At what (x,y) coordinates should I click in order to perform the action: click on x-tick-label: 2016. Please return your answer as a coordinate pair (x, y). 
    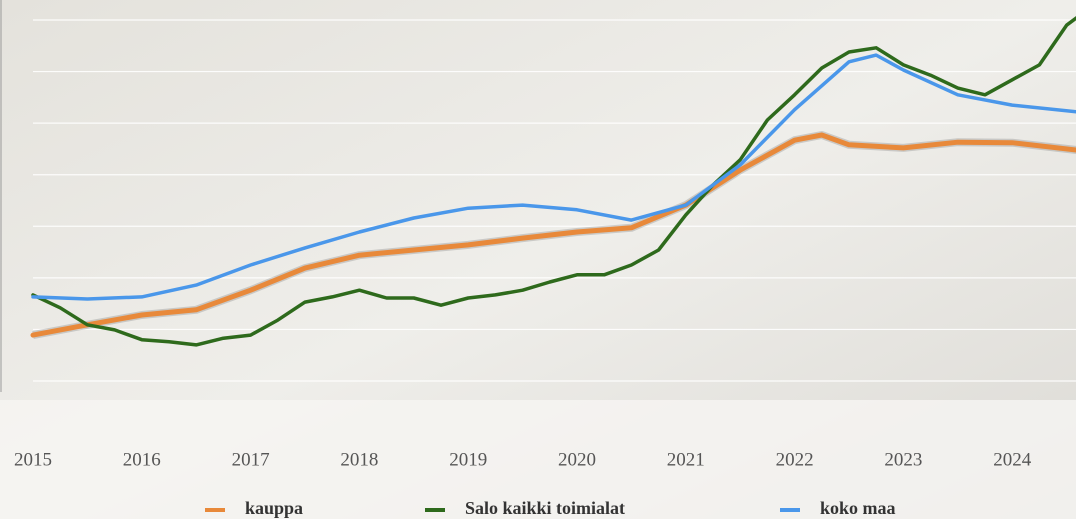
    Looking at the image, I should click on (142, 459).